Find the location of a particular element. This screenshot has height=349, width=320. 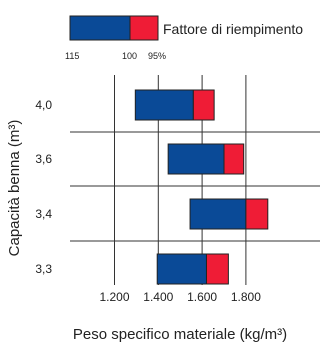

x-tick-labels: 1.200 1.400 1.600 1.800 is located at coordinates (180, 297).